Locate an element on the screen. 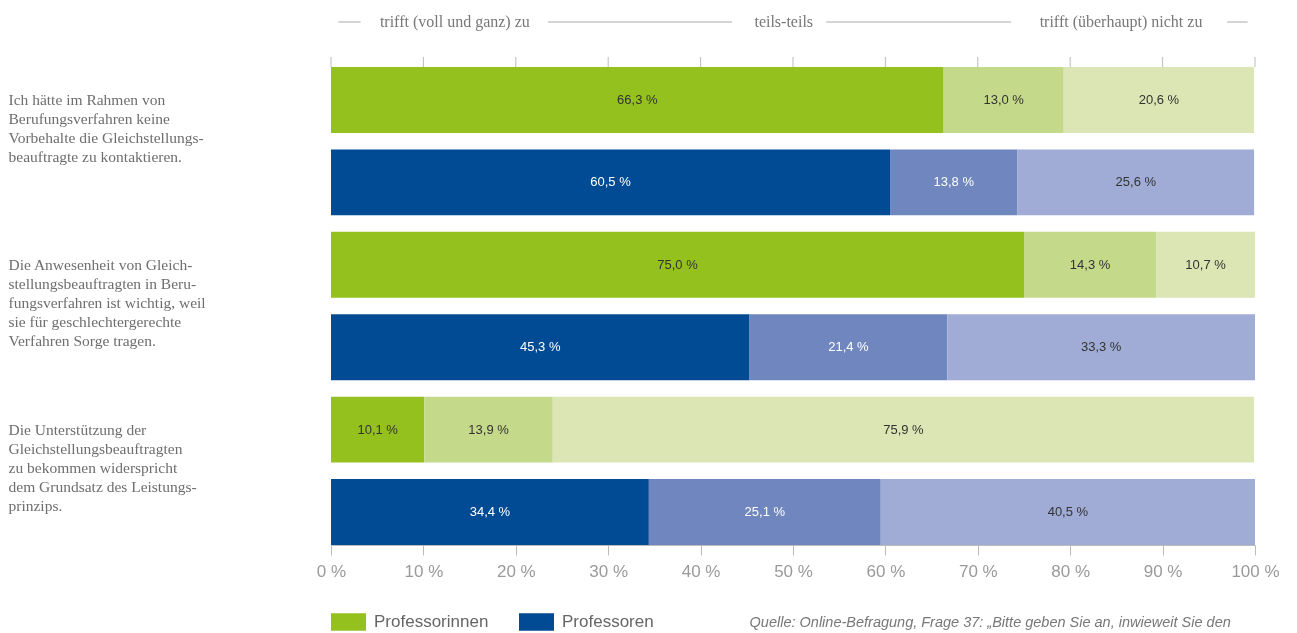  y-tick-label: Die Unterstützung der Gleichstellungsbeauftragten zu bekommen widerspricht dem Grundsatz des Leistungs- prinzips. is located at coordinates (102, 467).